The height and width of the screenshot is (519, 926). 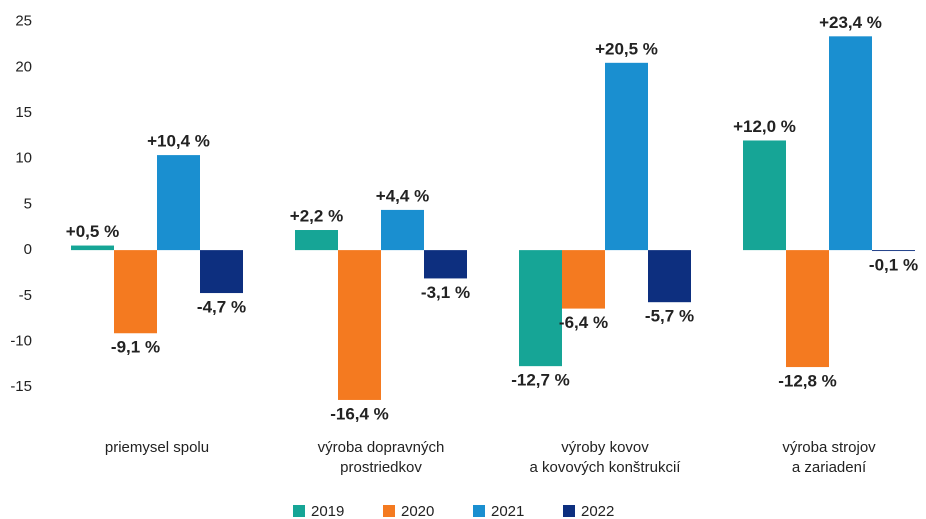 What do you see at coordinates (316, 215) in the screenshot?
I see `value-label: +2,2 %` at bounding box center [316, 215].